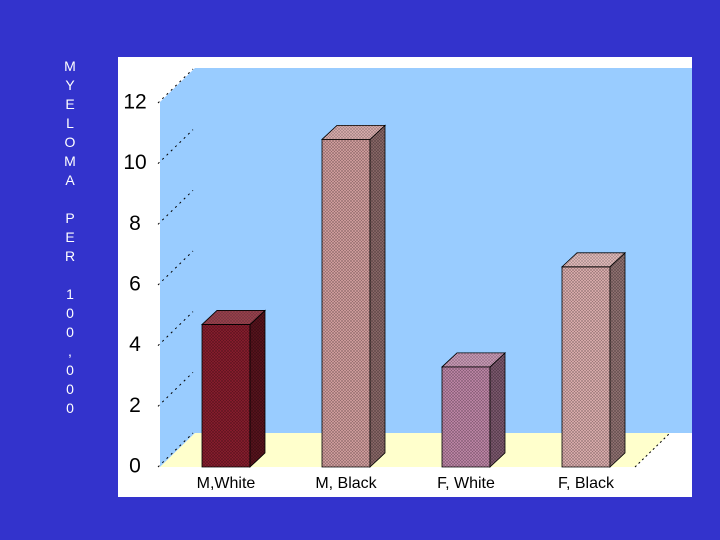 This screenshot has height=540, width=720. What do you see at coordinates (226, 483) in the screenshot?
I see `x-tick-label: M,White` at bounding box center [226, 483].